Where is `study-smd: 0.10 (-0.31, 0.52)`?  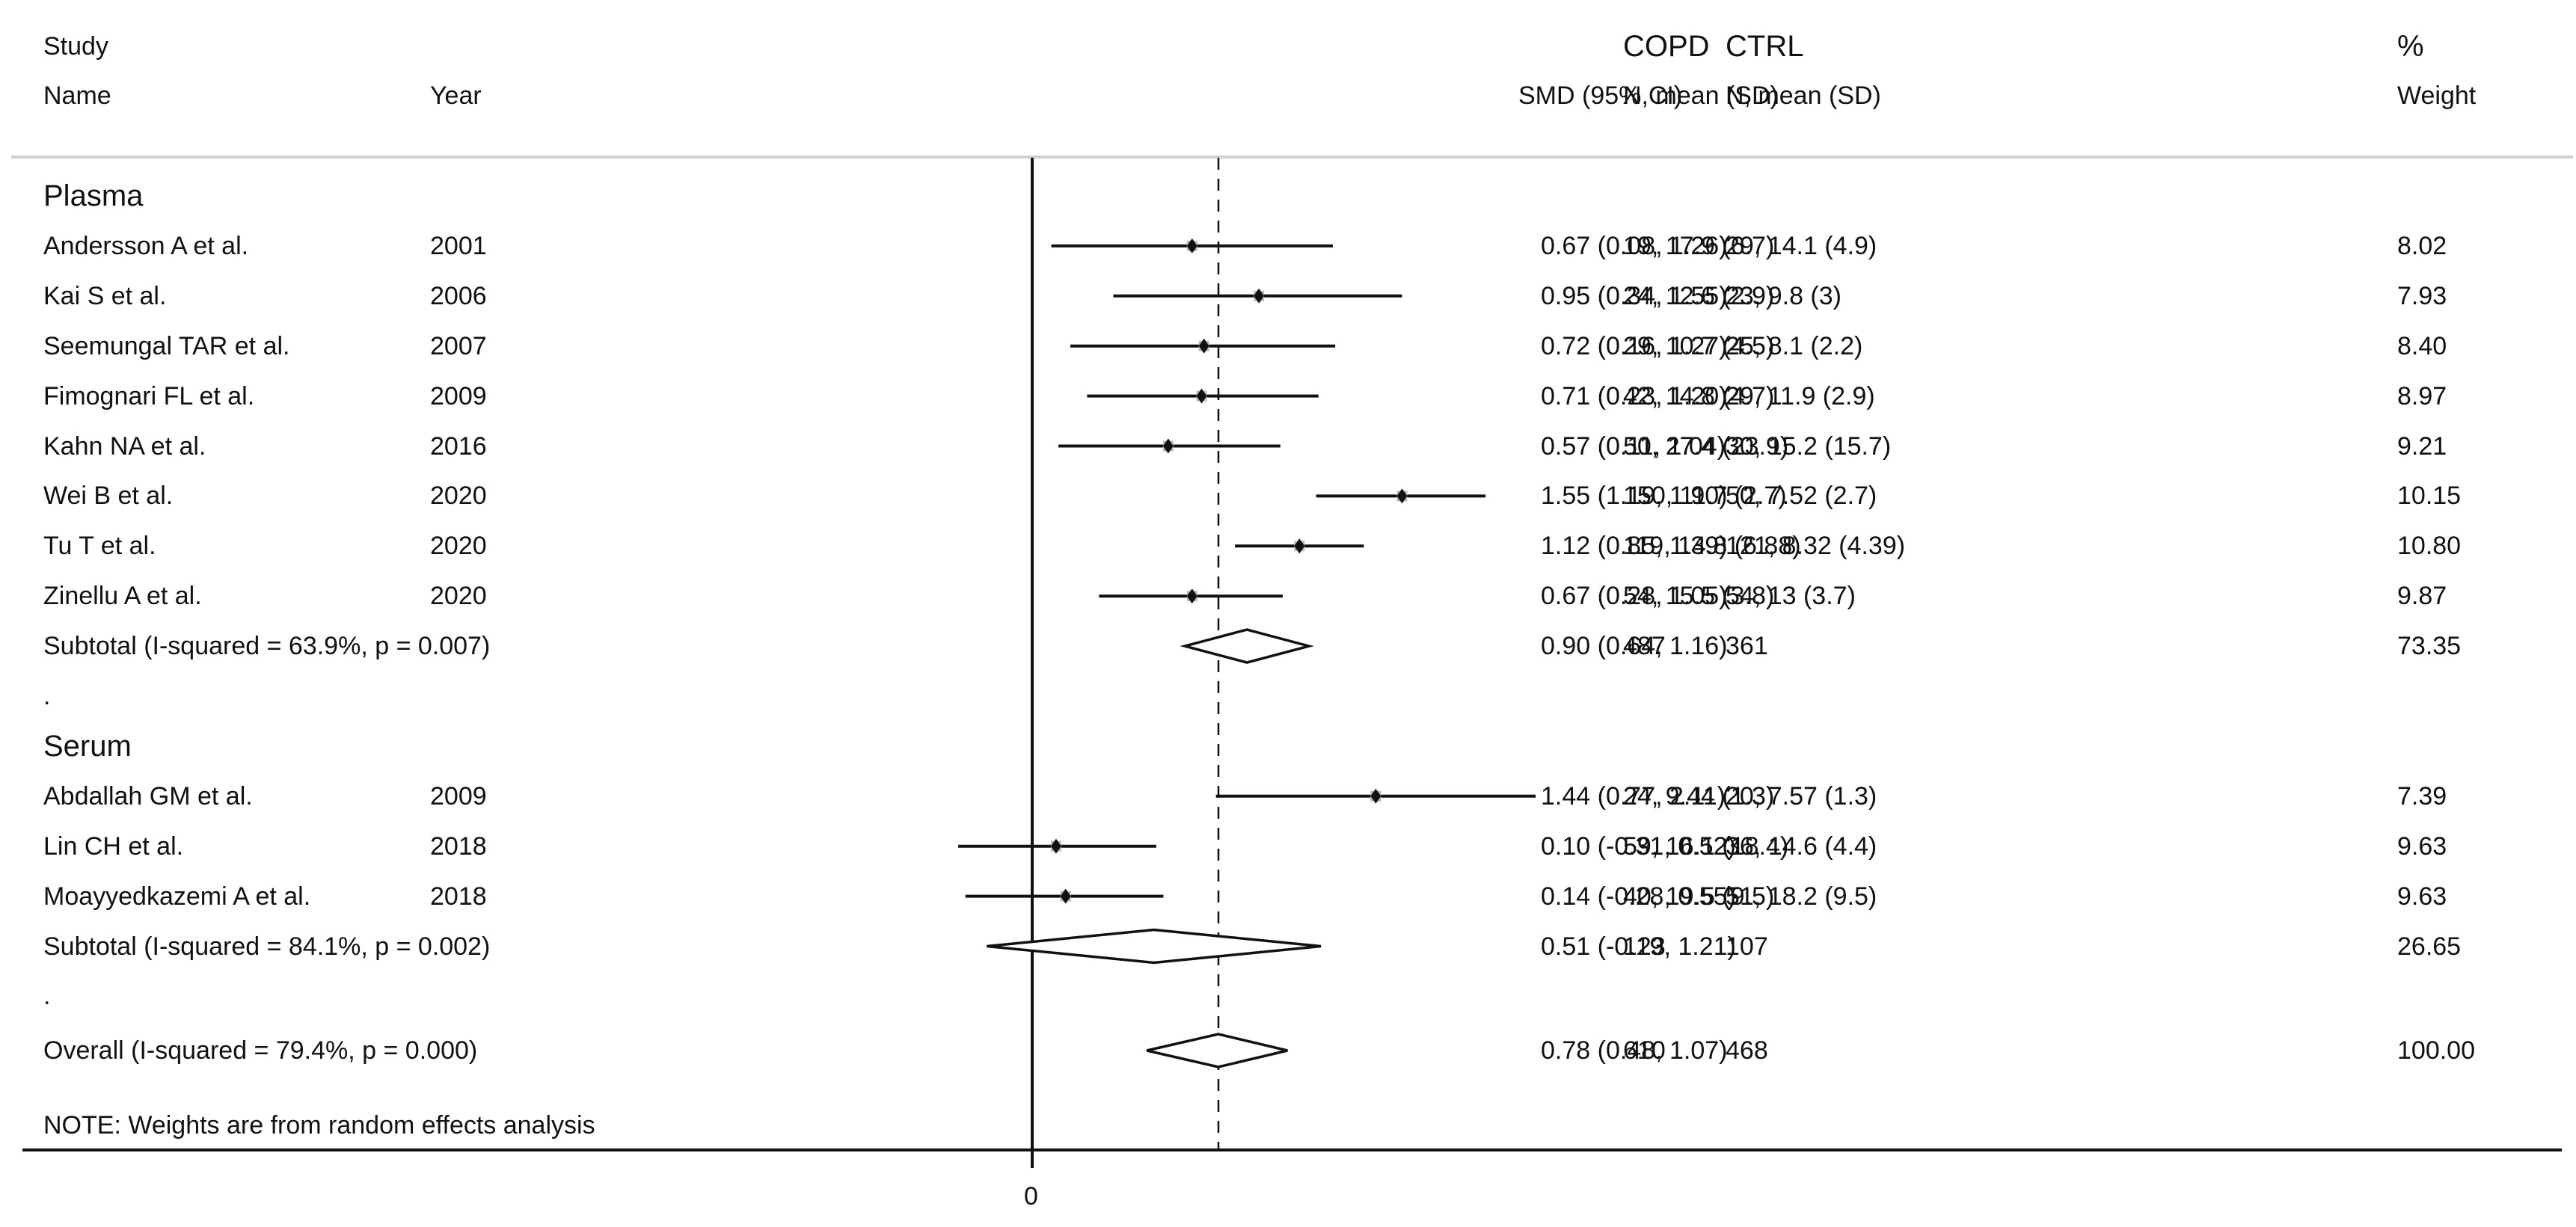
study-smd: 0.10 (-0.31, 0.52) is located at coordinates (1638, 846).